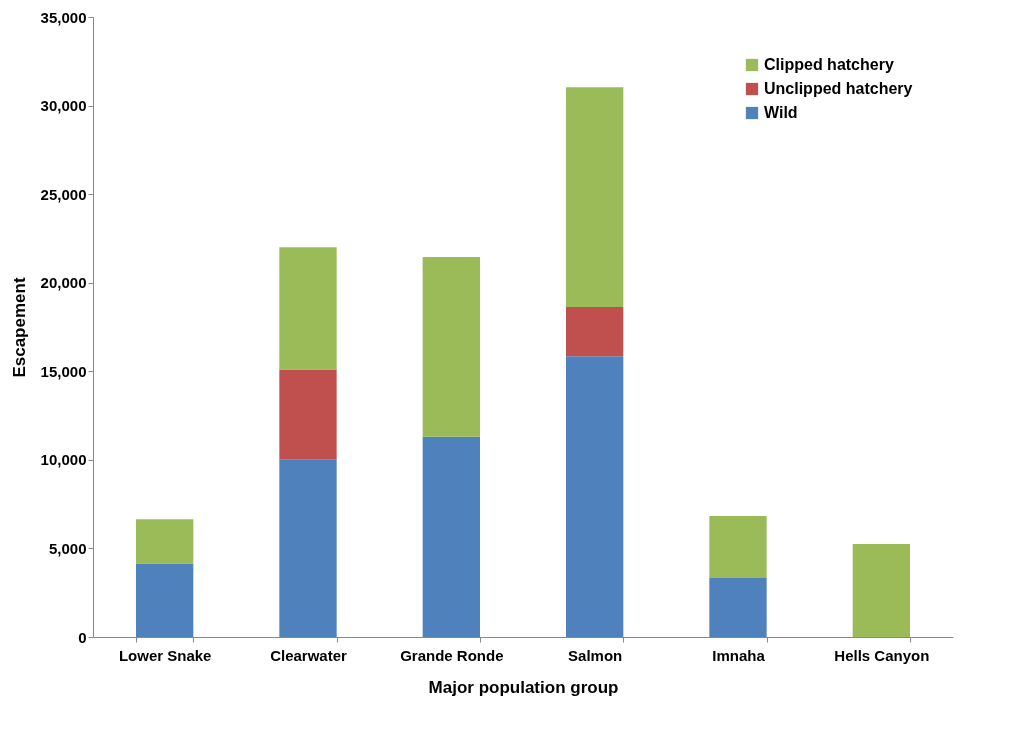 The height and width of the screenshot is (744, 1011). What do you see at coordinates (838, 88) in the screenshot?
I see `legend-label: Unclipped hatchery` at bounding box center [838, 88].